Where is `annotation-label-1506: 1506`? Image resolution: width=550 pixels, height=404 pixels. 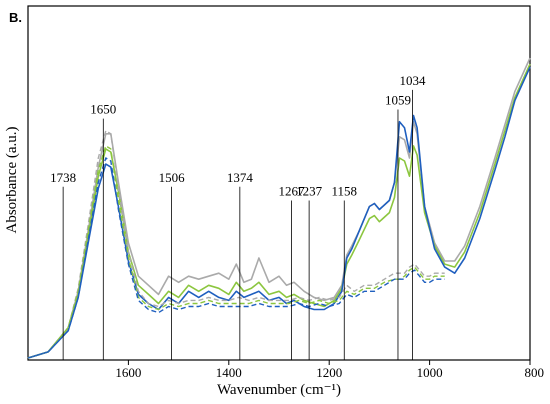 annotation-label-1506: 1506 is located at coordinates (172, 177).